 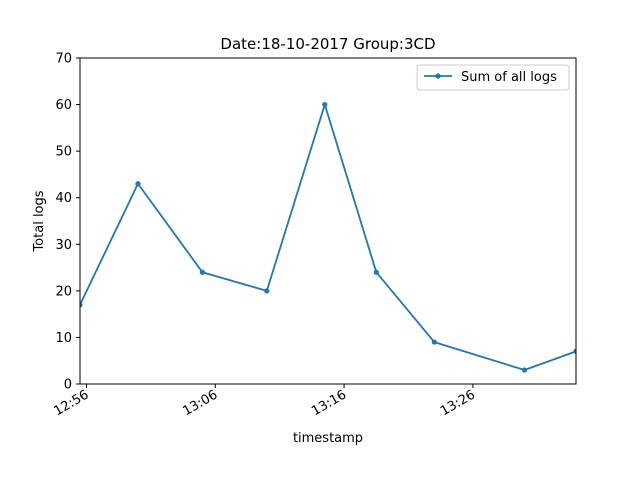 I want to click on y-axis-label: Total logs, so click(x=39, y=221).